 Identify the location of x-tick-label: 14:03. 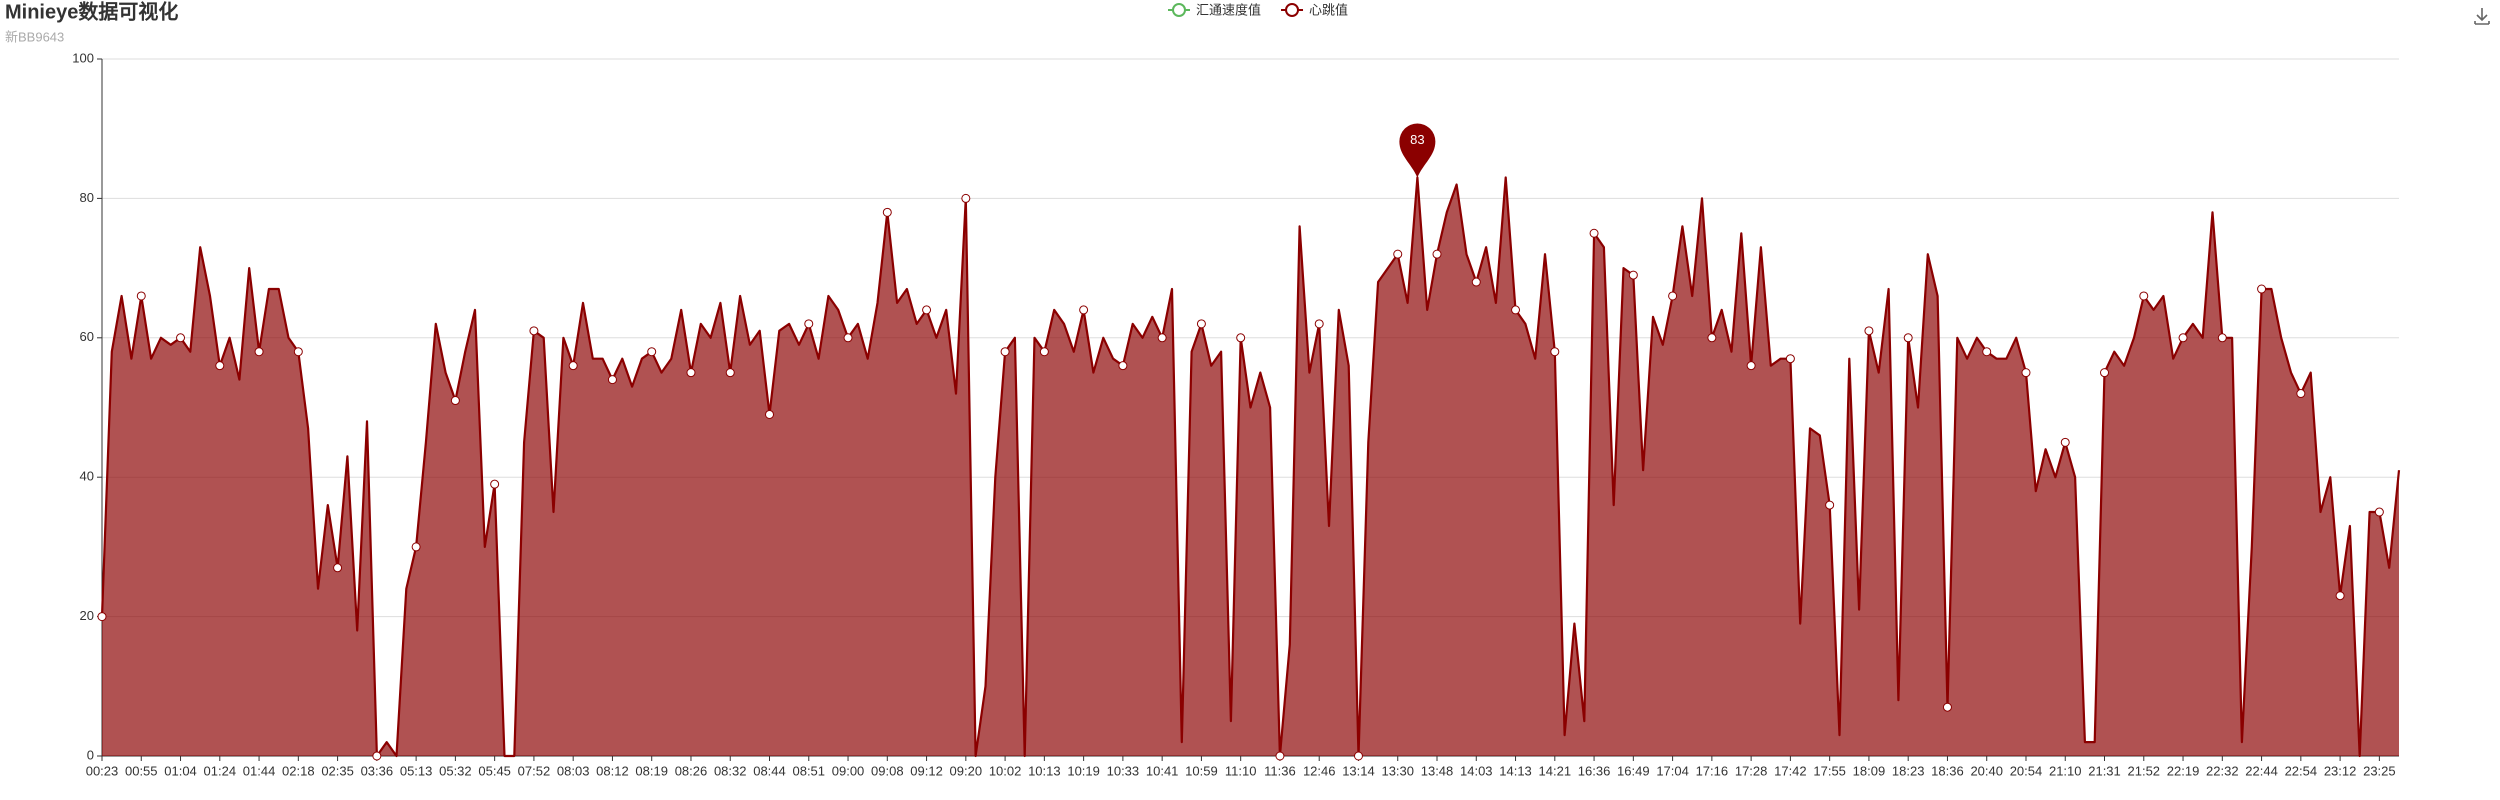
(1476, 770).